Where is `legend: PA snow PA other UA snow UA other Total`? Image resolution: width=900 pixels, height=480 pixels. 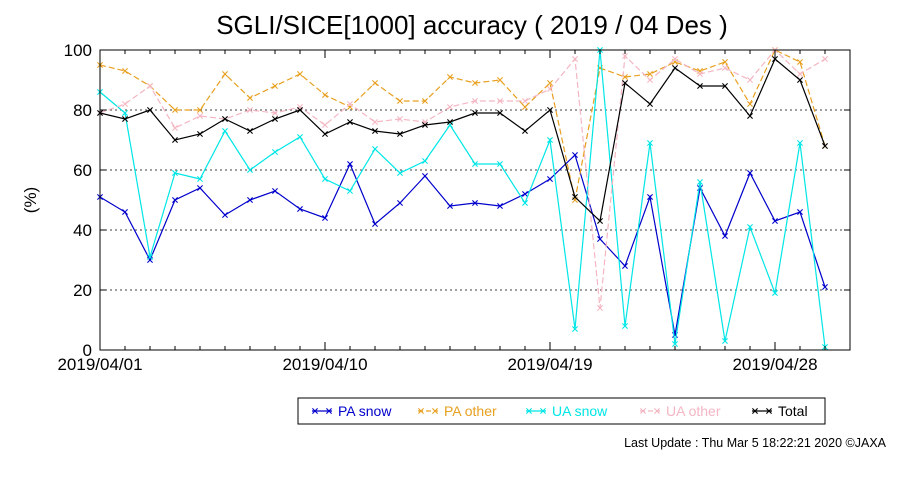 legend: PA snow PA other UA snow UA other Total is located at coordinates (561, 411).